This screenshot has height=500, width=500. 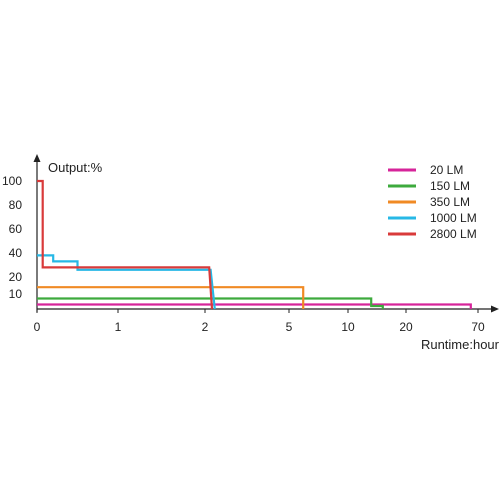 What do you see at coordinates (289, 327) in the screenshot?
I see `x-tick-label: 5` at bounding box center [289, 327].